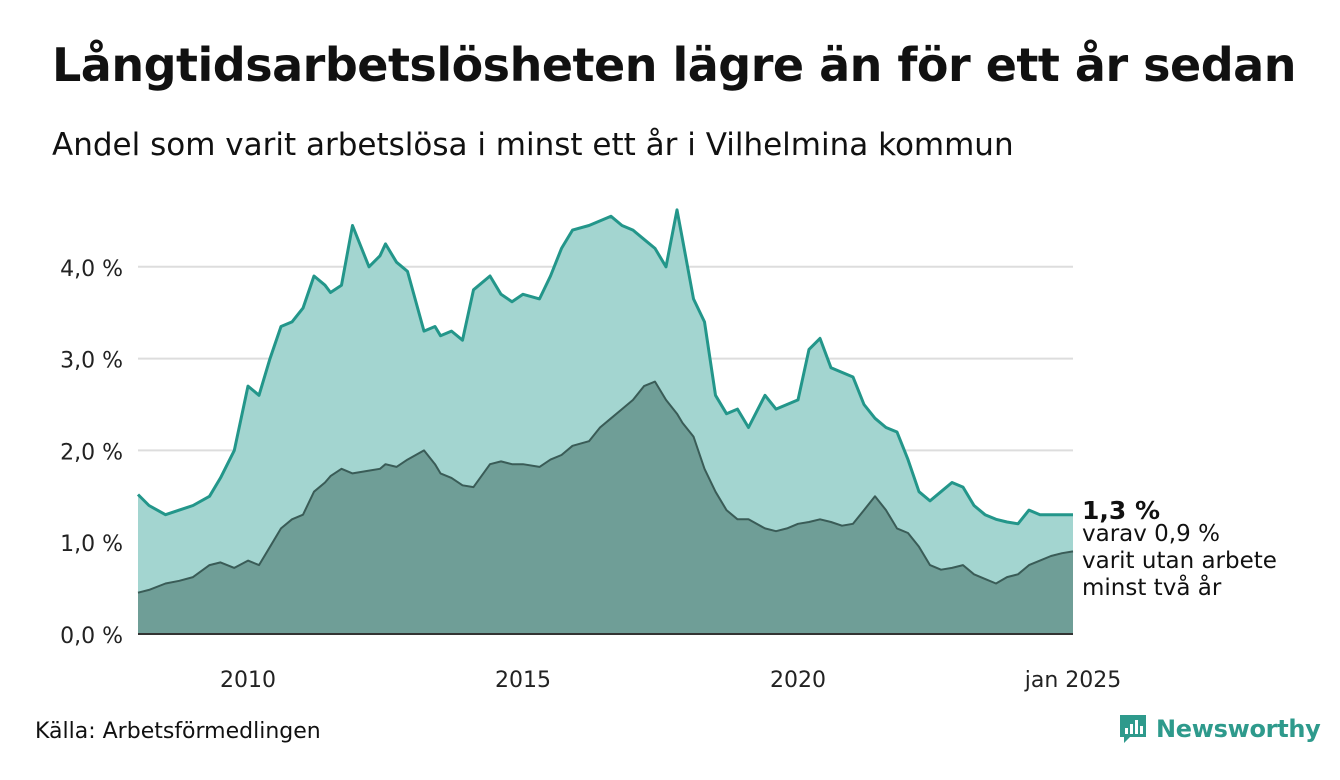 Image resolution: width=1340 pixels, height=780 pixels. What do you see at coordinates (1151, 534) in the screenshot?
I see `end-note-line: varav 0,9 %` at bounding box center [1151, 534].